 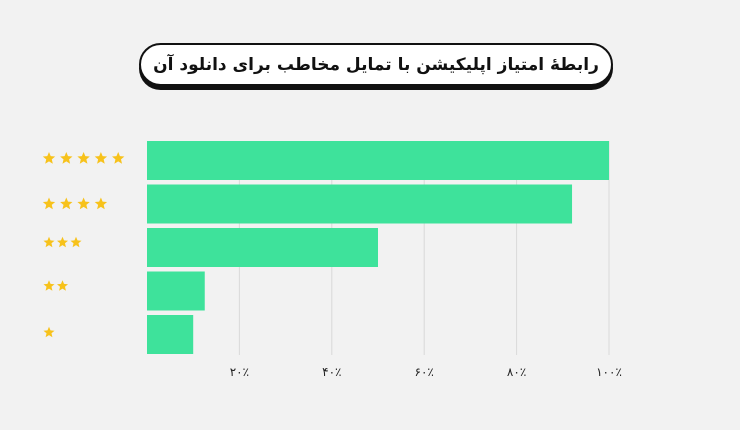 What do you see at coordinates (170, 334) in the screenshot?
I see `bar-1-stars` at bounding box center [170, 334].